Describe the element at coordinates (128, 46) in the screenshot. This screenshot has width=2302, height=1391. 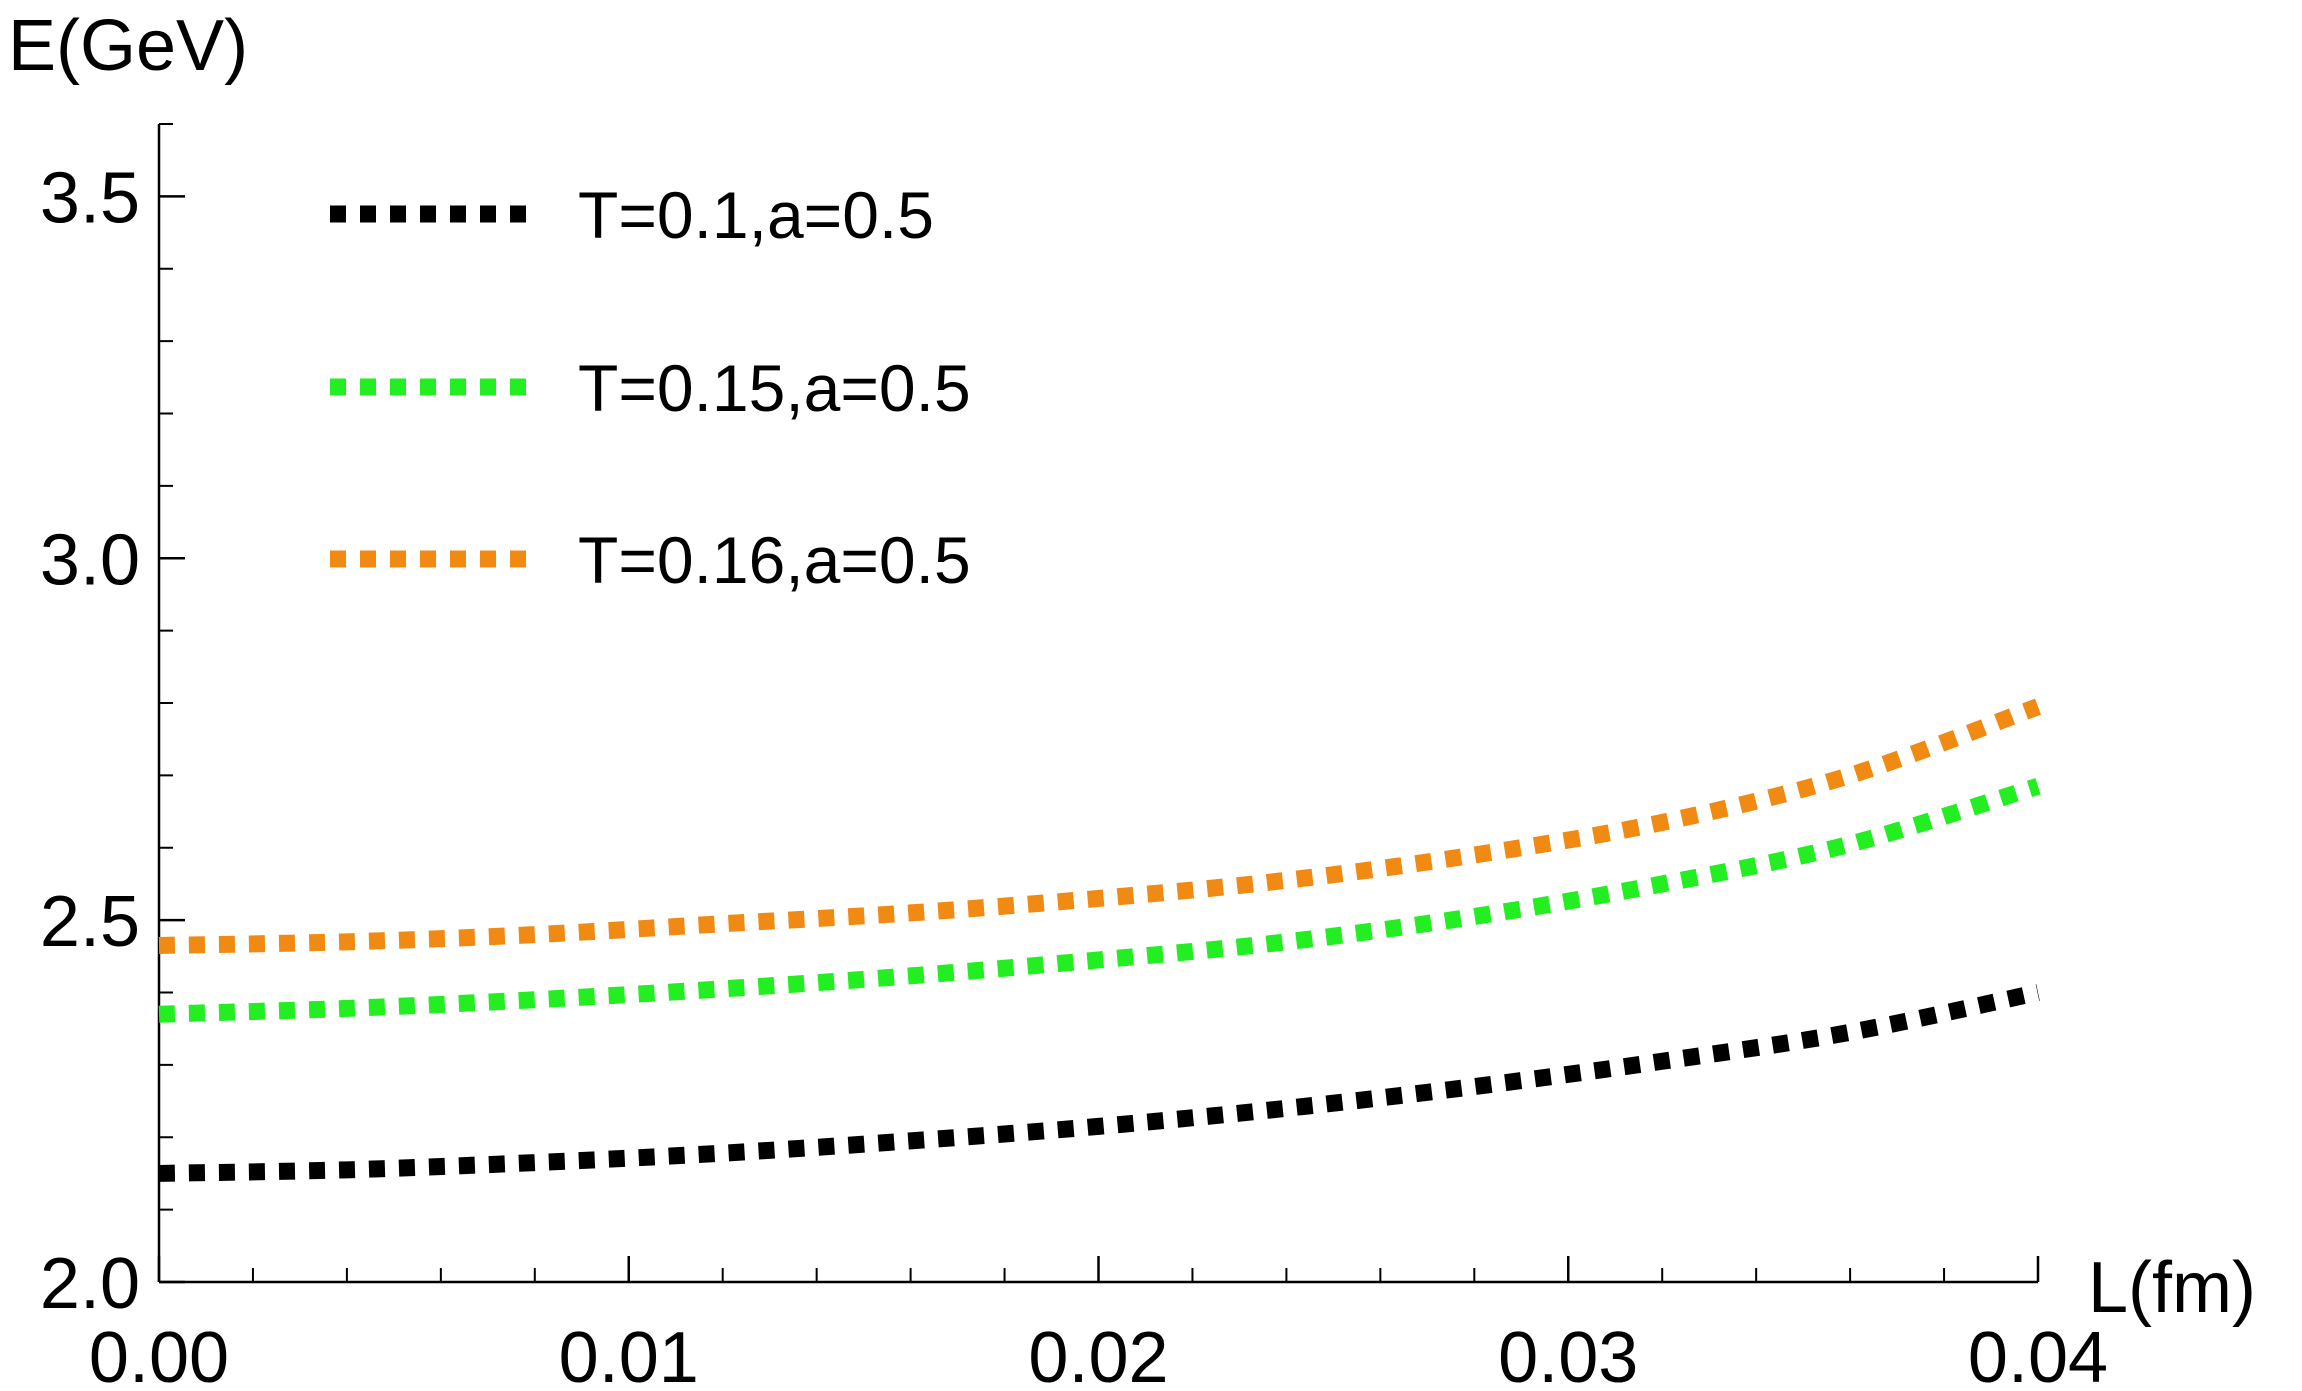
I see `y-axis-title: E(GeV)` at that location.